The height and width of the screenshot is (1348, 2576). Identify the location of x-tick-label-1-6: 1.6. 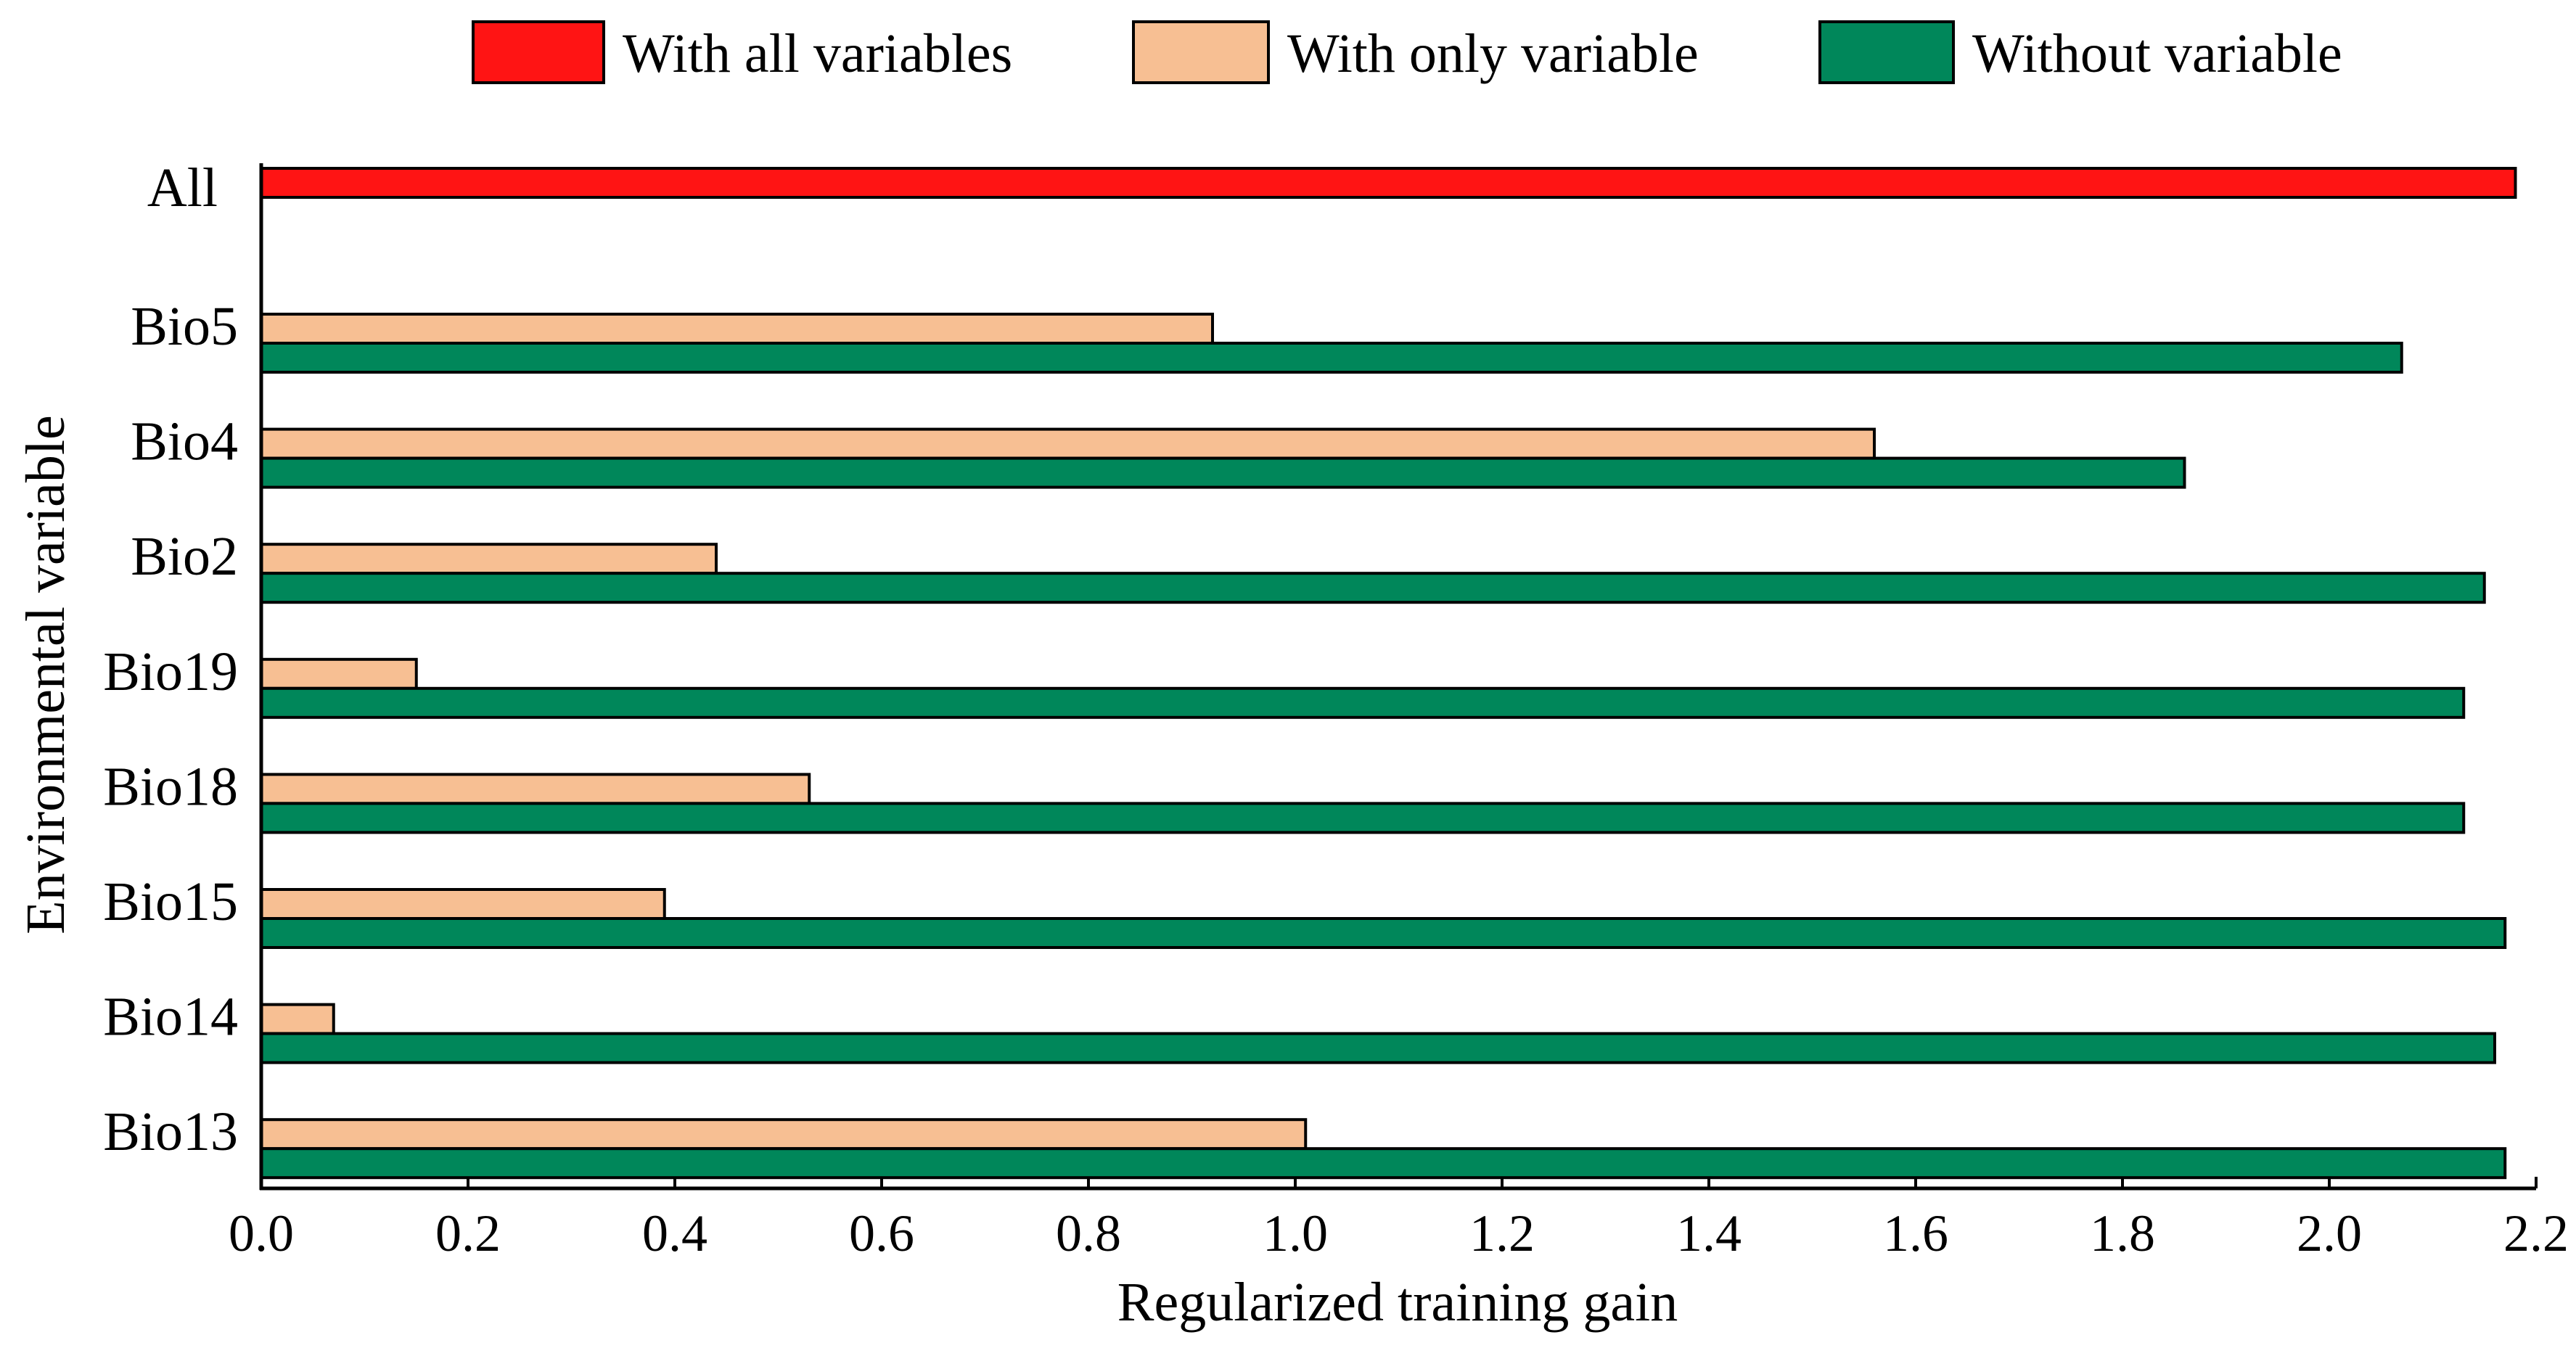
(1915, 1233).